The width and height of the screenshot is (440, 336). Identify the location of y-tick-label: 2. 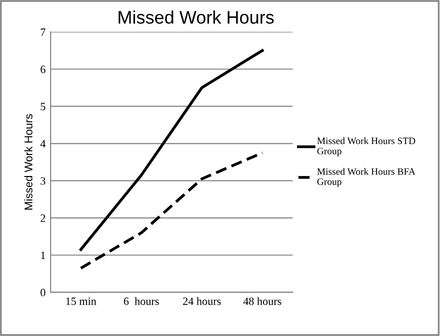
(43, 218).